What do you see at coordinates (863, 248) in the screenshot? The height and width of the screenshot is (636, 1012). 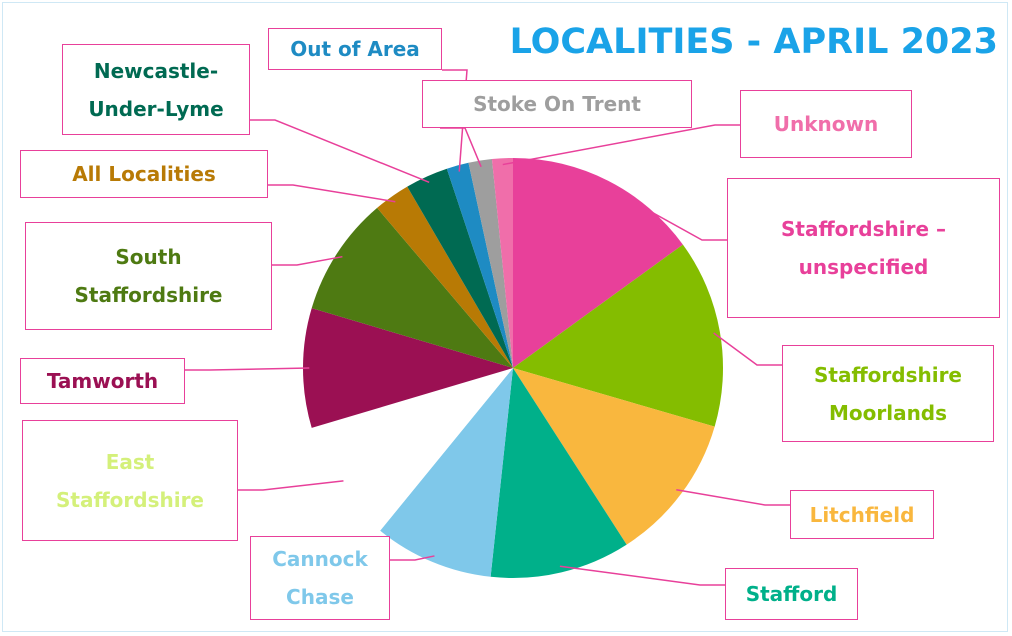 I see `slice-label: Staffordshire – unspecified` at bounding box center [863, 248].